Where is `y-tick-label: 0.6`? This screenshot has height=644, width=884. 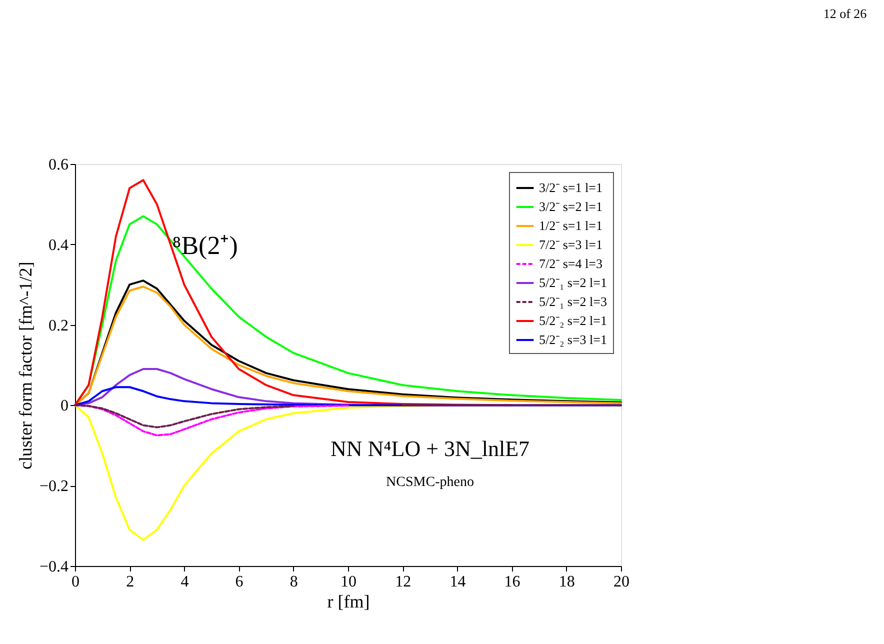 y-tick-label: 0.6 is located at coordinates (58, 165).